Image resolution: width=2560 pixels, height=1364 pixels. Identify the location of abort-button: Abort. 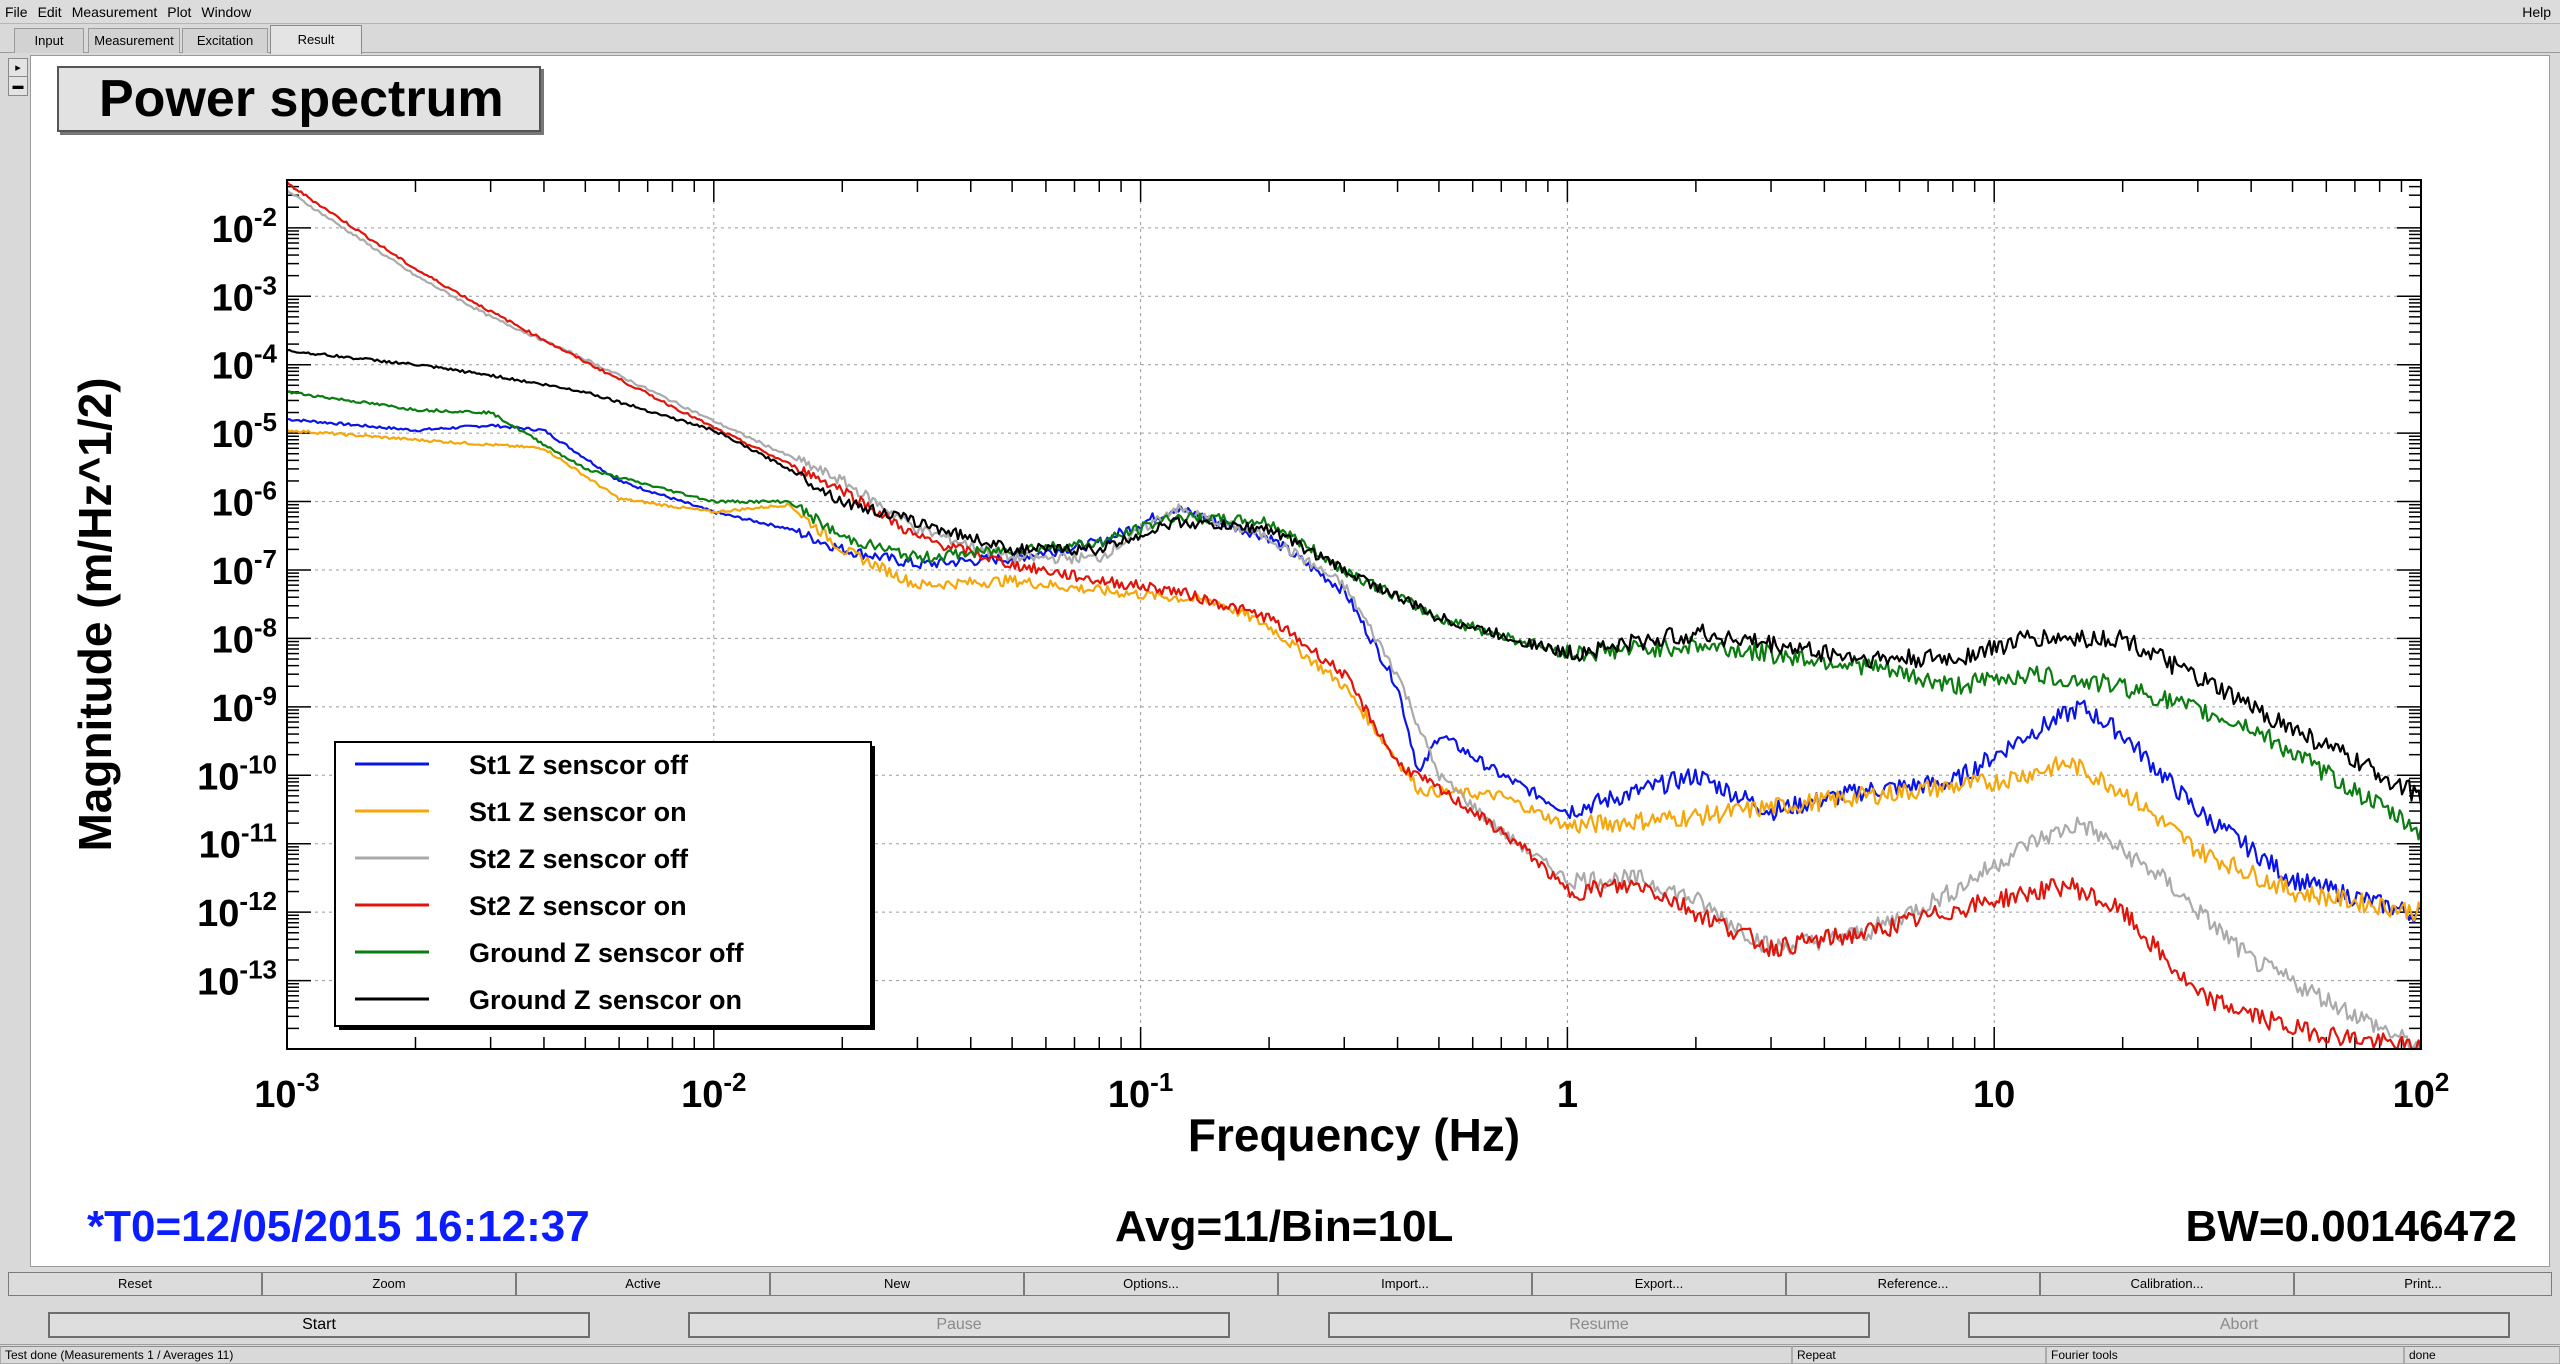
(2239, 1325).